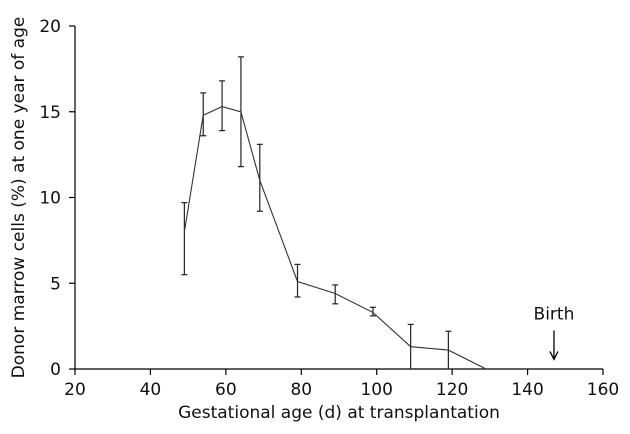 The height and width of the screenshot is (434, 630). I want to click on y-tick-label: 5, so click(55, 284).